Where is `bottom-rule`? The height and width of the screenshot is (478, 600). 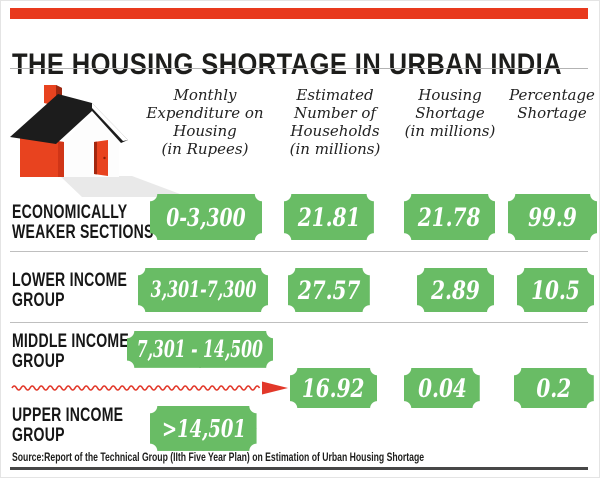 bottom-rule is located at coordinates (299, 468).